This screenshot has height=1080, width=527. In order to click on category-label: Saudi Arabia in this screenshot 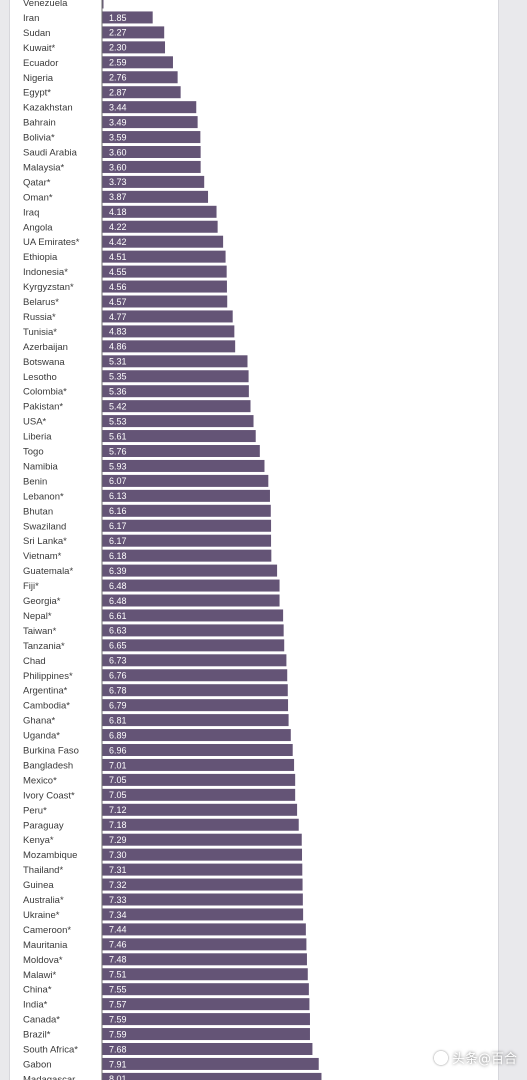, I will do `click(50, 153)`.